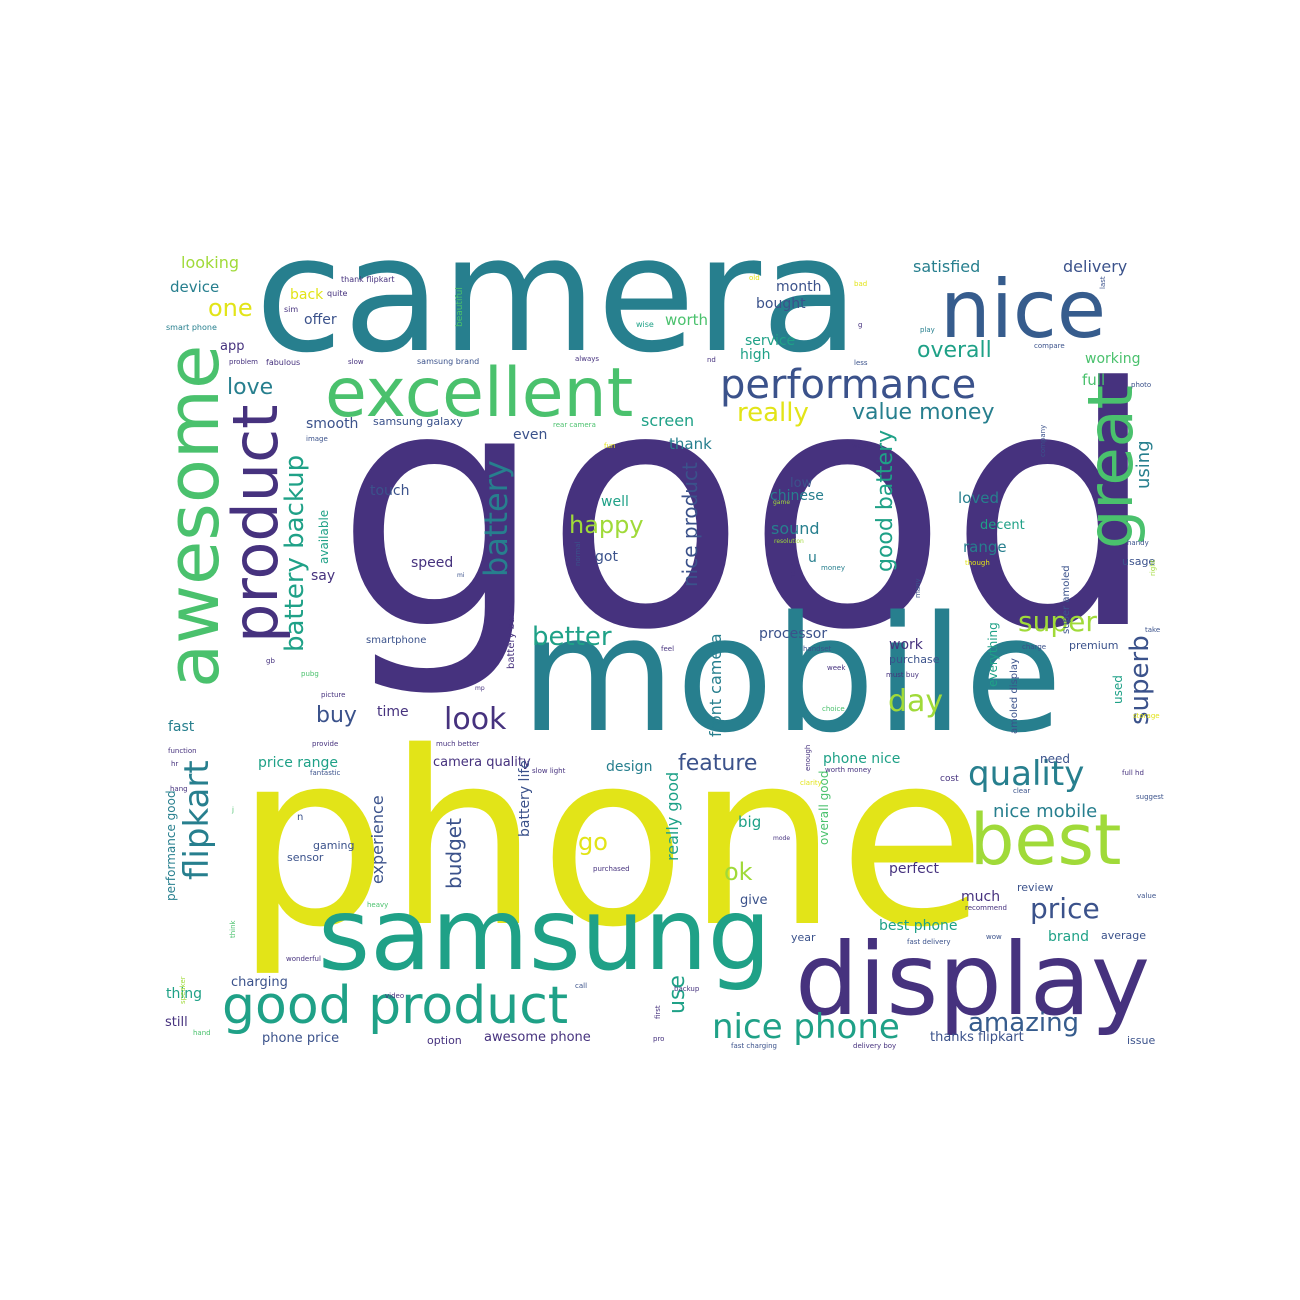 Image resolution: width=1300 pixels, height=1300 pixels. Describe the element at coordinates (861, 446) in the screenshot. I see `cloud-word: want` at that location.